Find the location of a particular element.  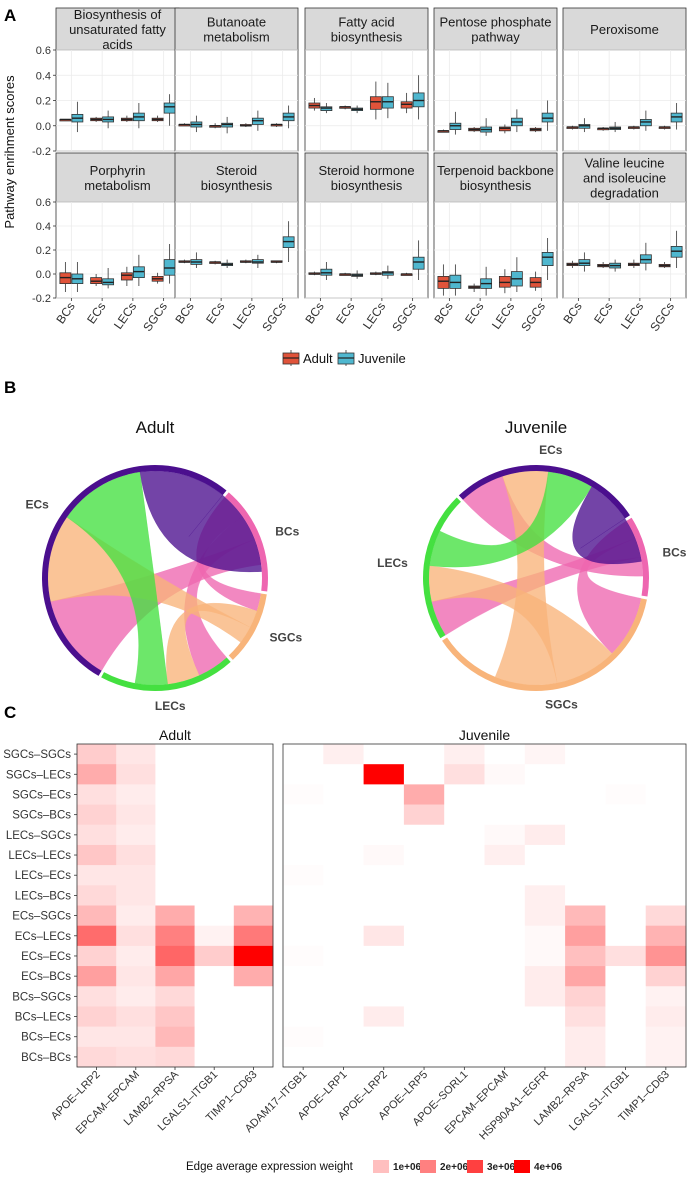

facet-title-line: unsaturated fatty is located at coordinates (117, 29).